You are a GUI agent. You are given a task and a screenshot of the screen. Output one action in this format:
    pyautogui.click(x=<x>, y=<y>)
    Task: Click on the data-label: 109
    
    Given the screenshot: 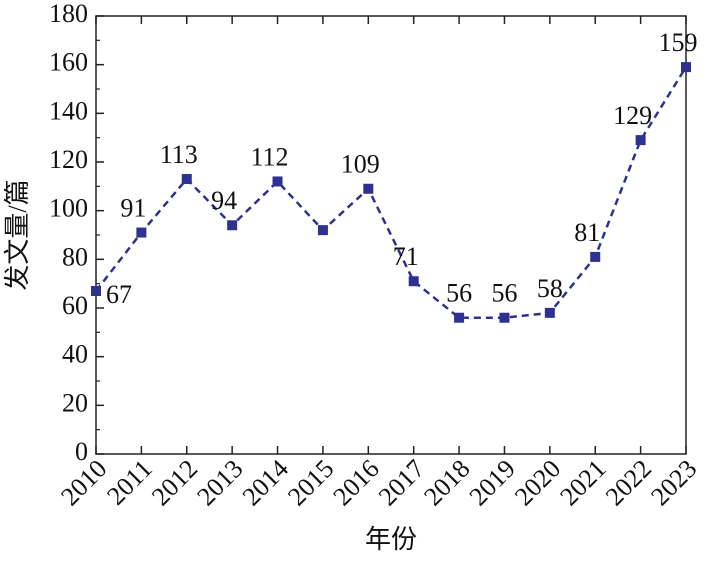 What is the action you would take?
    pyautogui.click(x=360, y=164)
    